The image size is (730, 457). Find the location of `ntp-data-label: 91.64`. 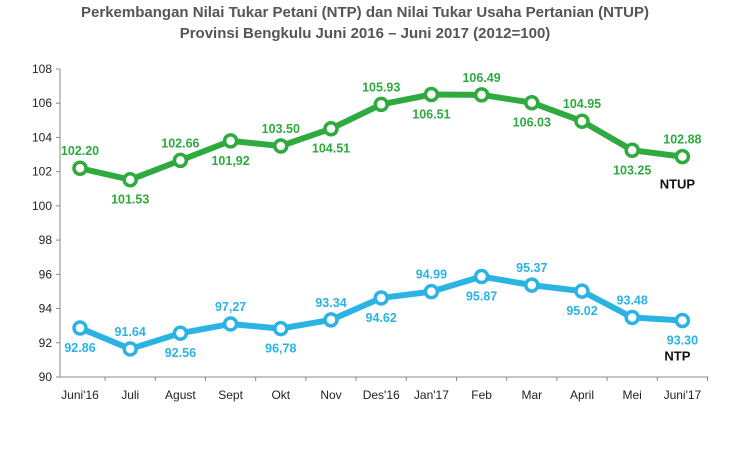

ntp-data-label: 91.64 is located at coordinates (130, 332).